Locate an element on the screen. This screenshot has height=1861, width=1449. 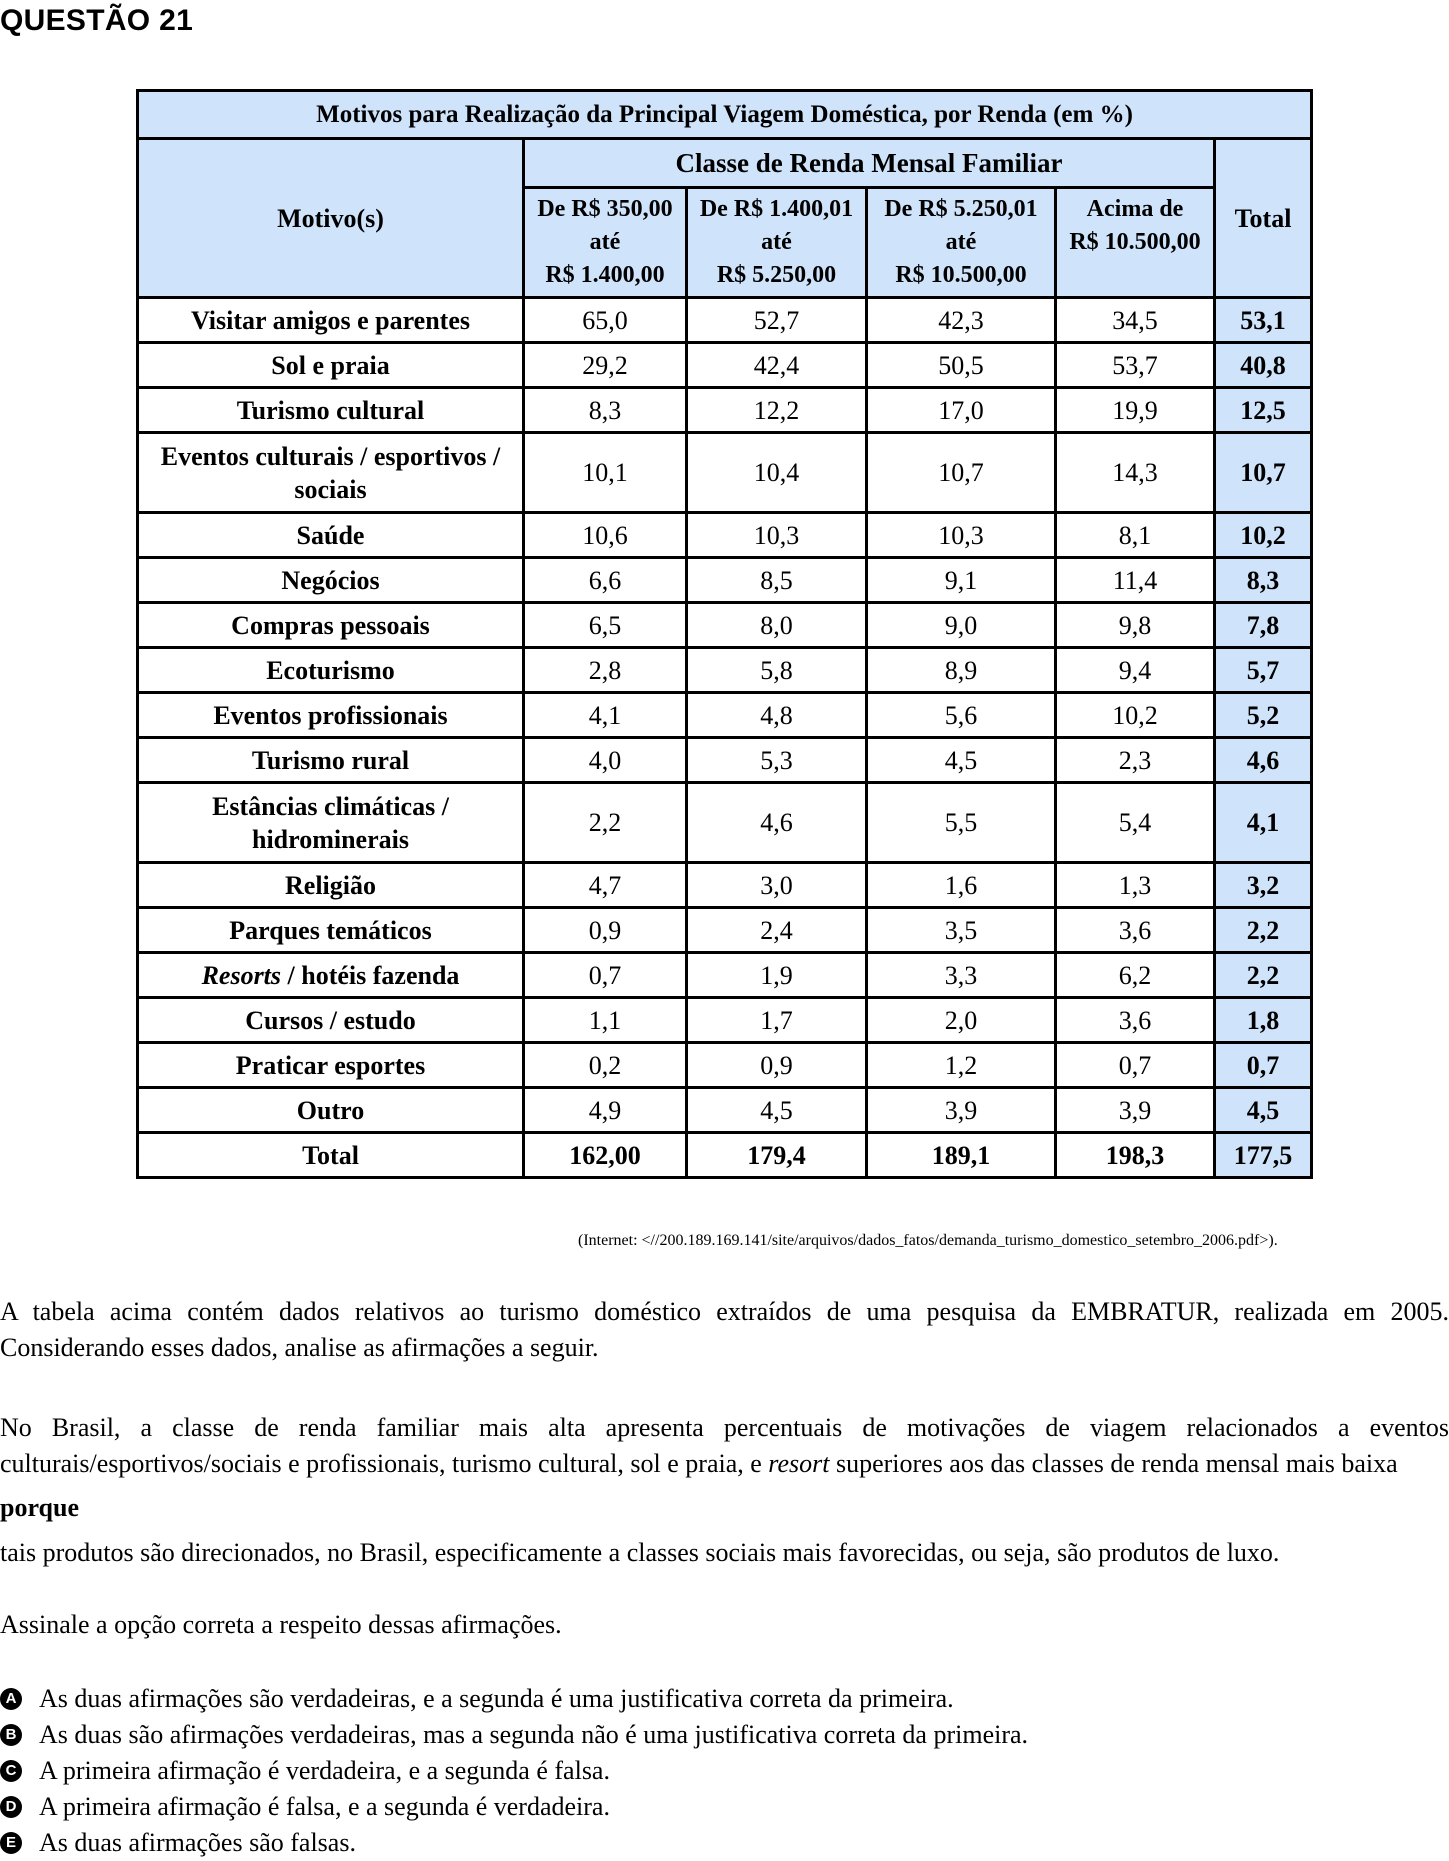
motive-rest-part: / hotéis fazenda is located at coordinates (370, 975).